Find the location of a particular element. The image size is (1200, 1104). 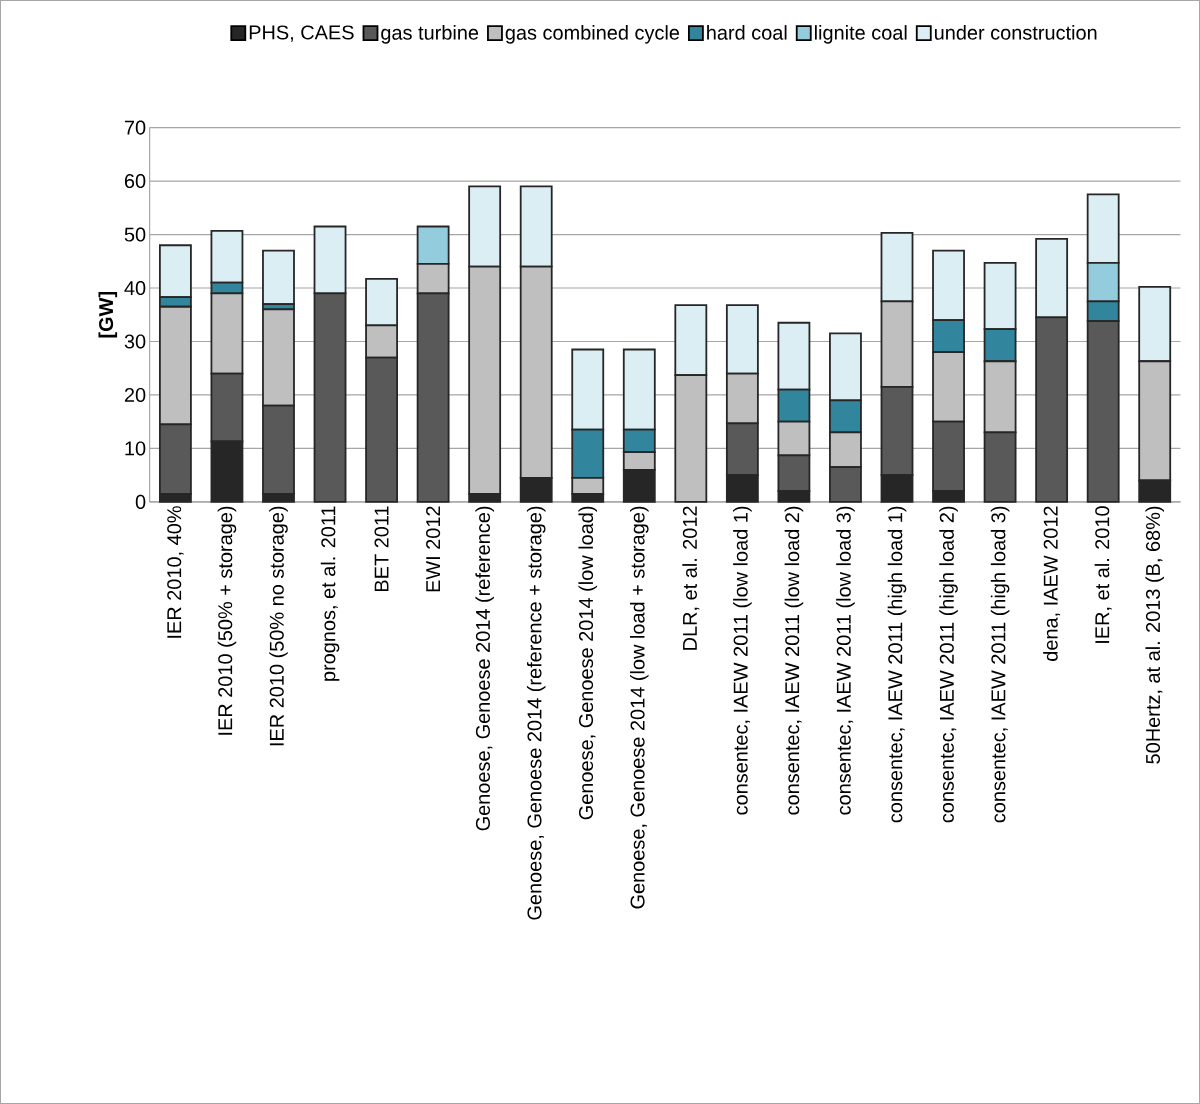

x-tick-label: BET 2011 is located at coordinates (381, 549).